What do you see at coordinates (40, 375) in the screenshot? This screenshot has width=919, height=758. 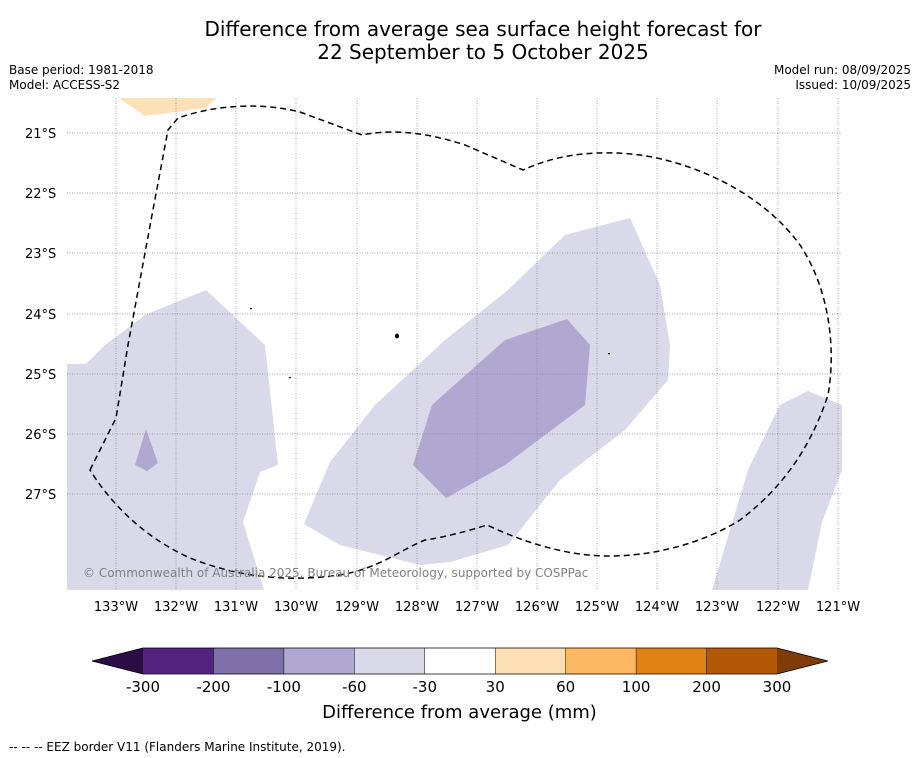 I see `lat-label: 25°S` at bounding box center [40, 375].